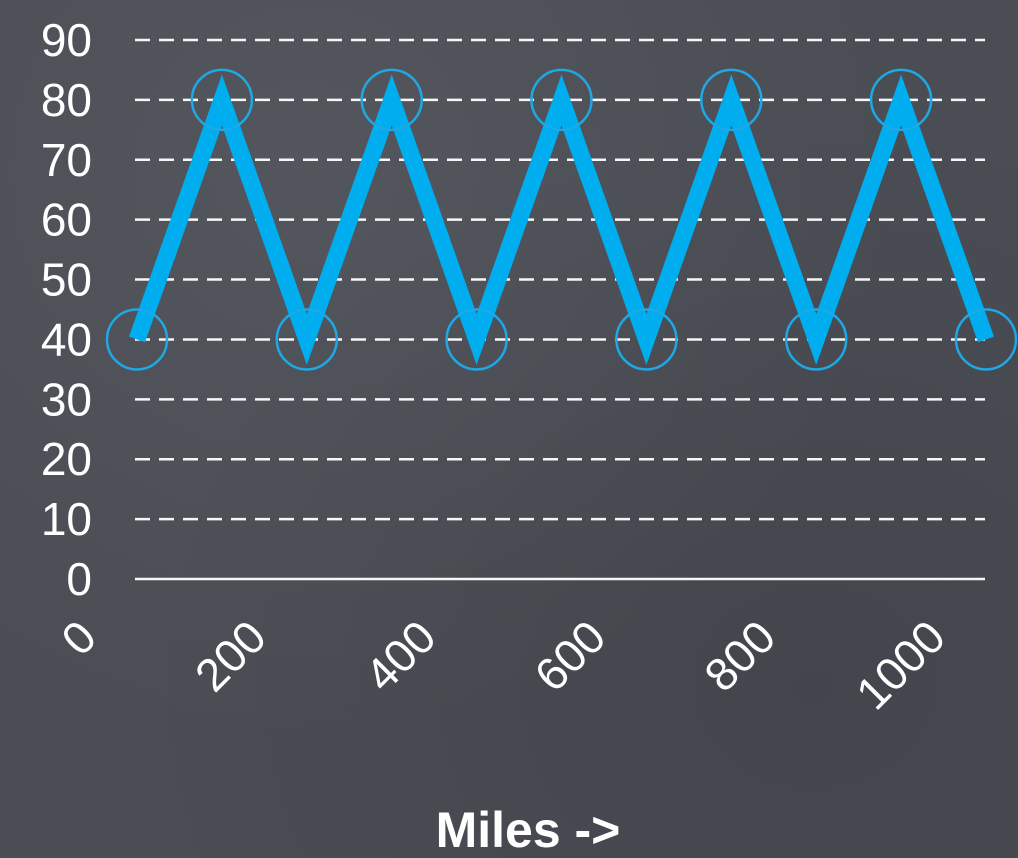 Image resolution: width=1018 pixels, height=858 pixels. What do you see at coordinates (66, 40) in the screenshot?
I see `y-tick-label-90: 90` at bounding box center [66, 40].